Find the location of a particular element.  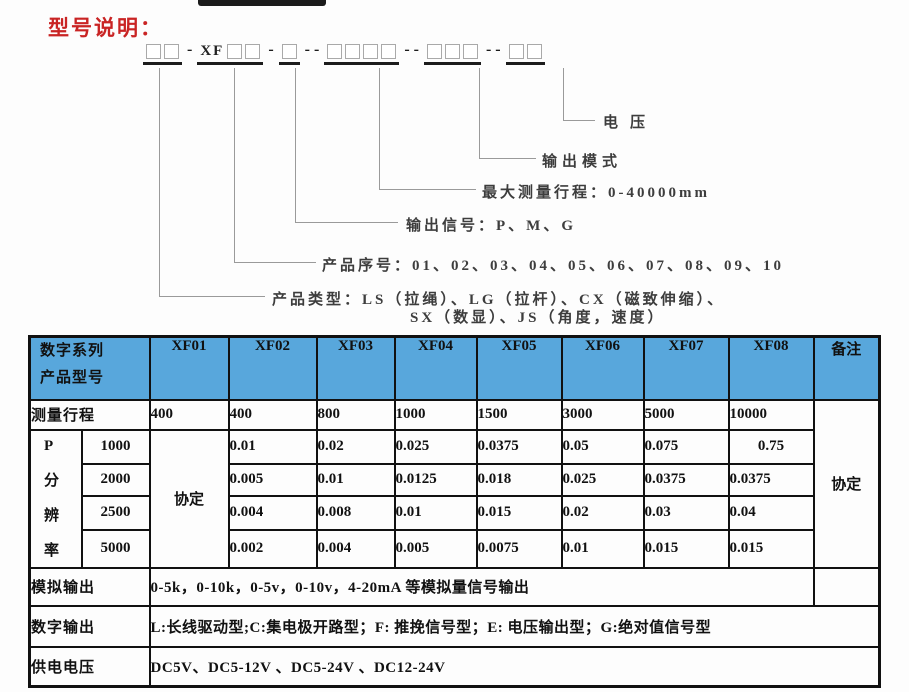

col-header-xf04: XF04 is located at coordinates (435, 368).